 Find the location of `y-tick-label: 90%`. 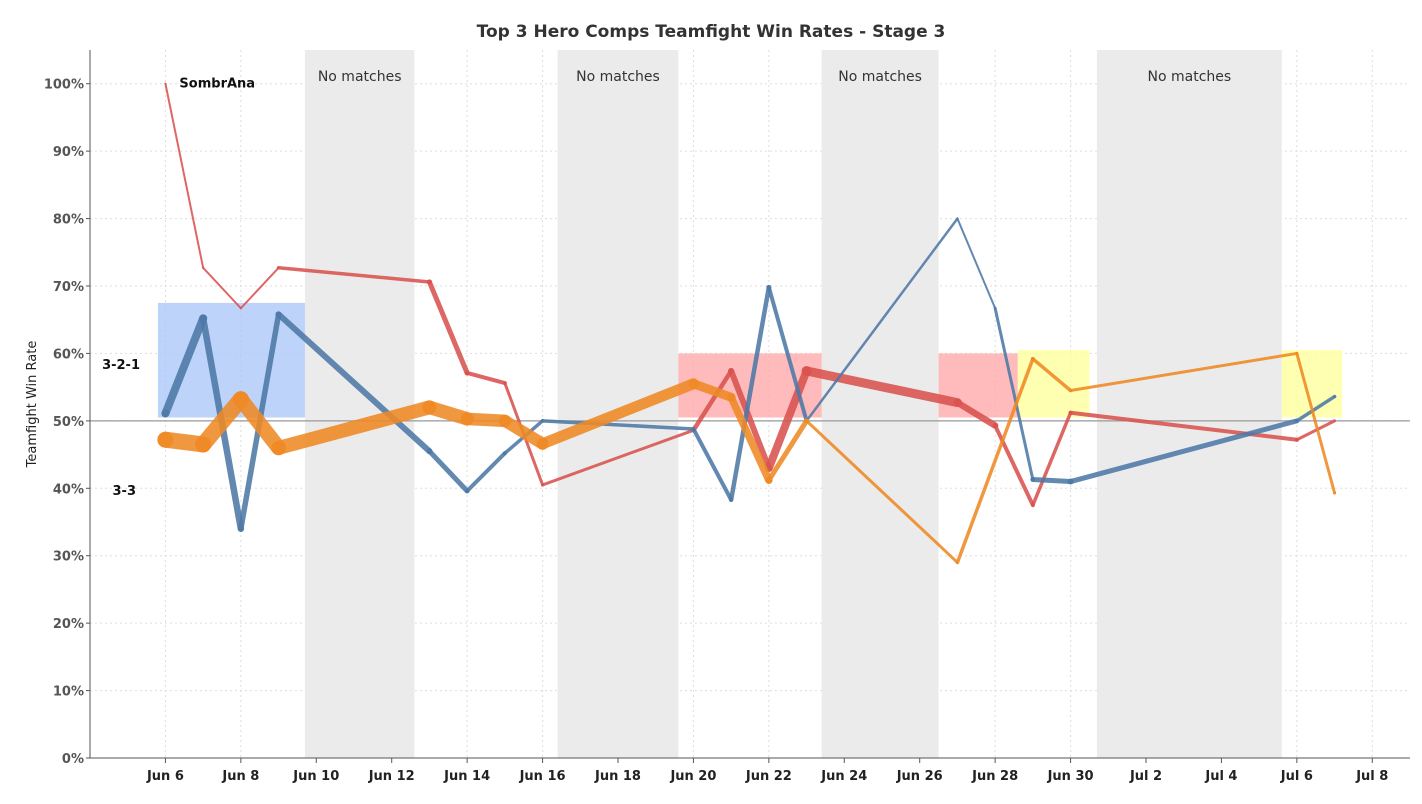

y-tick-label: 90% is located at coordinates (68, 152).